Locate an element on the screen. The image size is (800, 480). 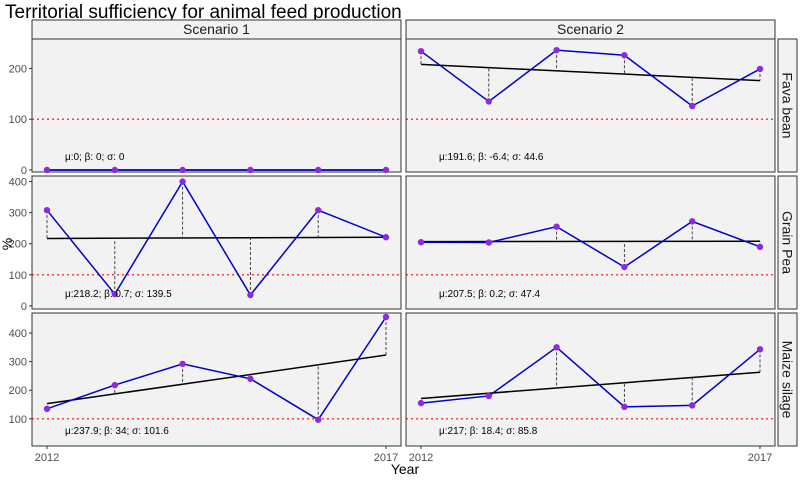
facet-panel: μ:217; β: 18.4; σ: 85.8 is located at coordinates (590, 379).